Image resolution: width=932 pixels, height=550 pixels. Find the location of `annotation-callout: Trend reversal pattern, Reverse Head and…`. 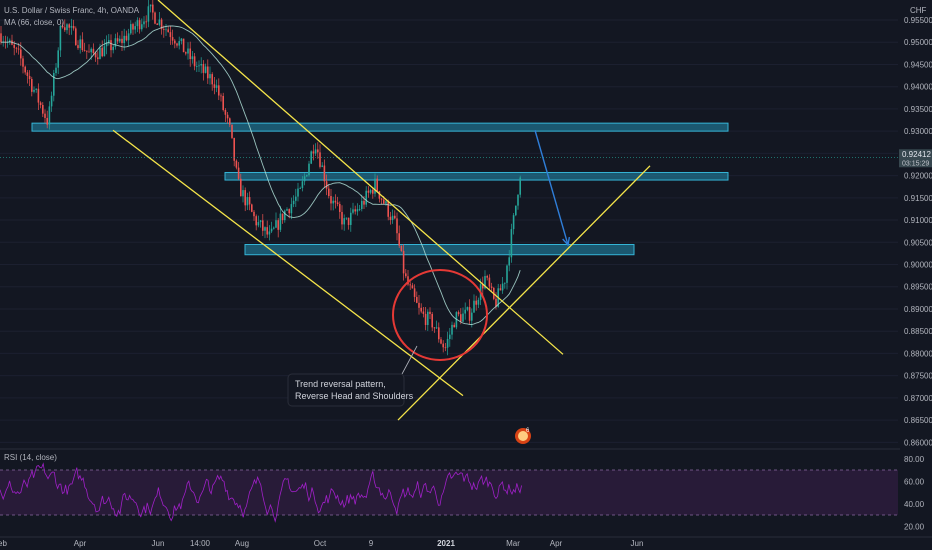

annotation-callout: Trend reversal pattern, Reverse Head and… is located at coordinates (352, 376).